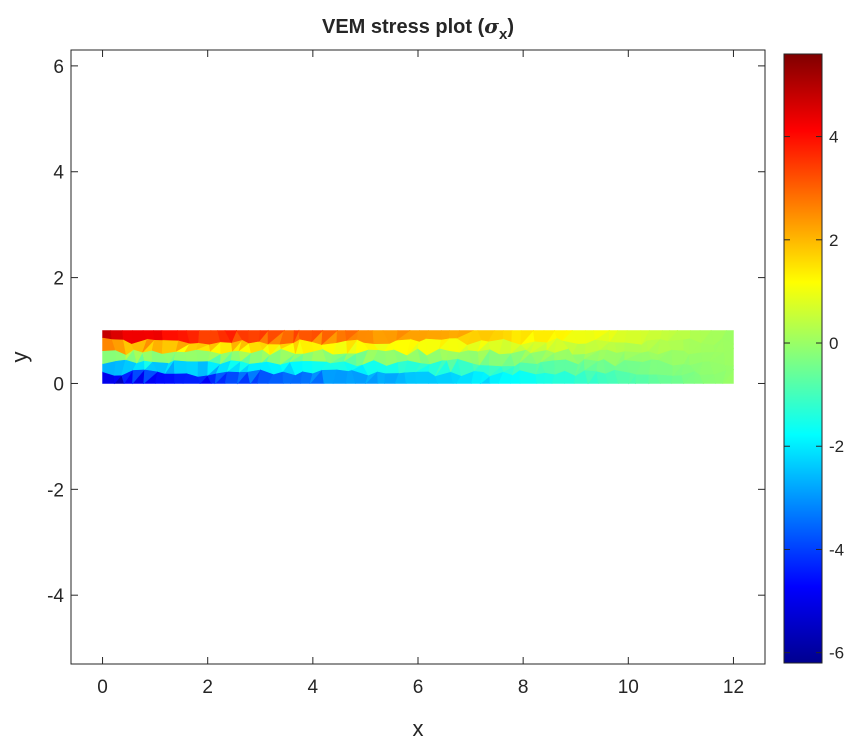 Image resolution: width=854 pixels, height=741 pixels. I want to click on x-tick-label-5: 10, so click(628, 687).